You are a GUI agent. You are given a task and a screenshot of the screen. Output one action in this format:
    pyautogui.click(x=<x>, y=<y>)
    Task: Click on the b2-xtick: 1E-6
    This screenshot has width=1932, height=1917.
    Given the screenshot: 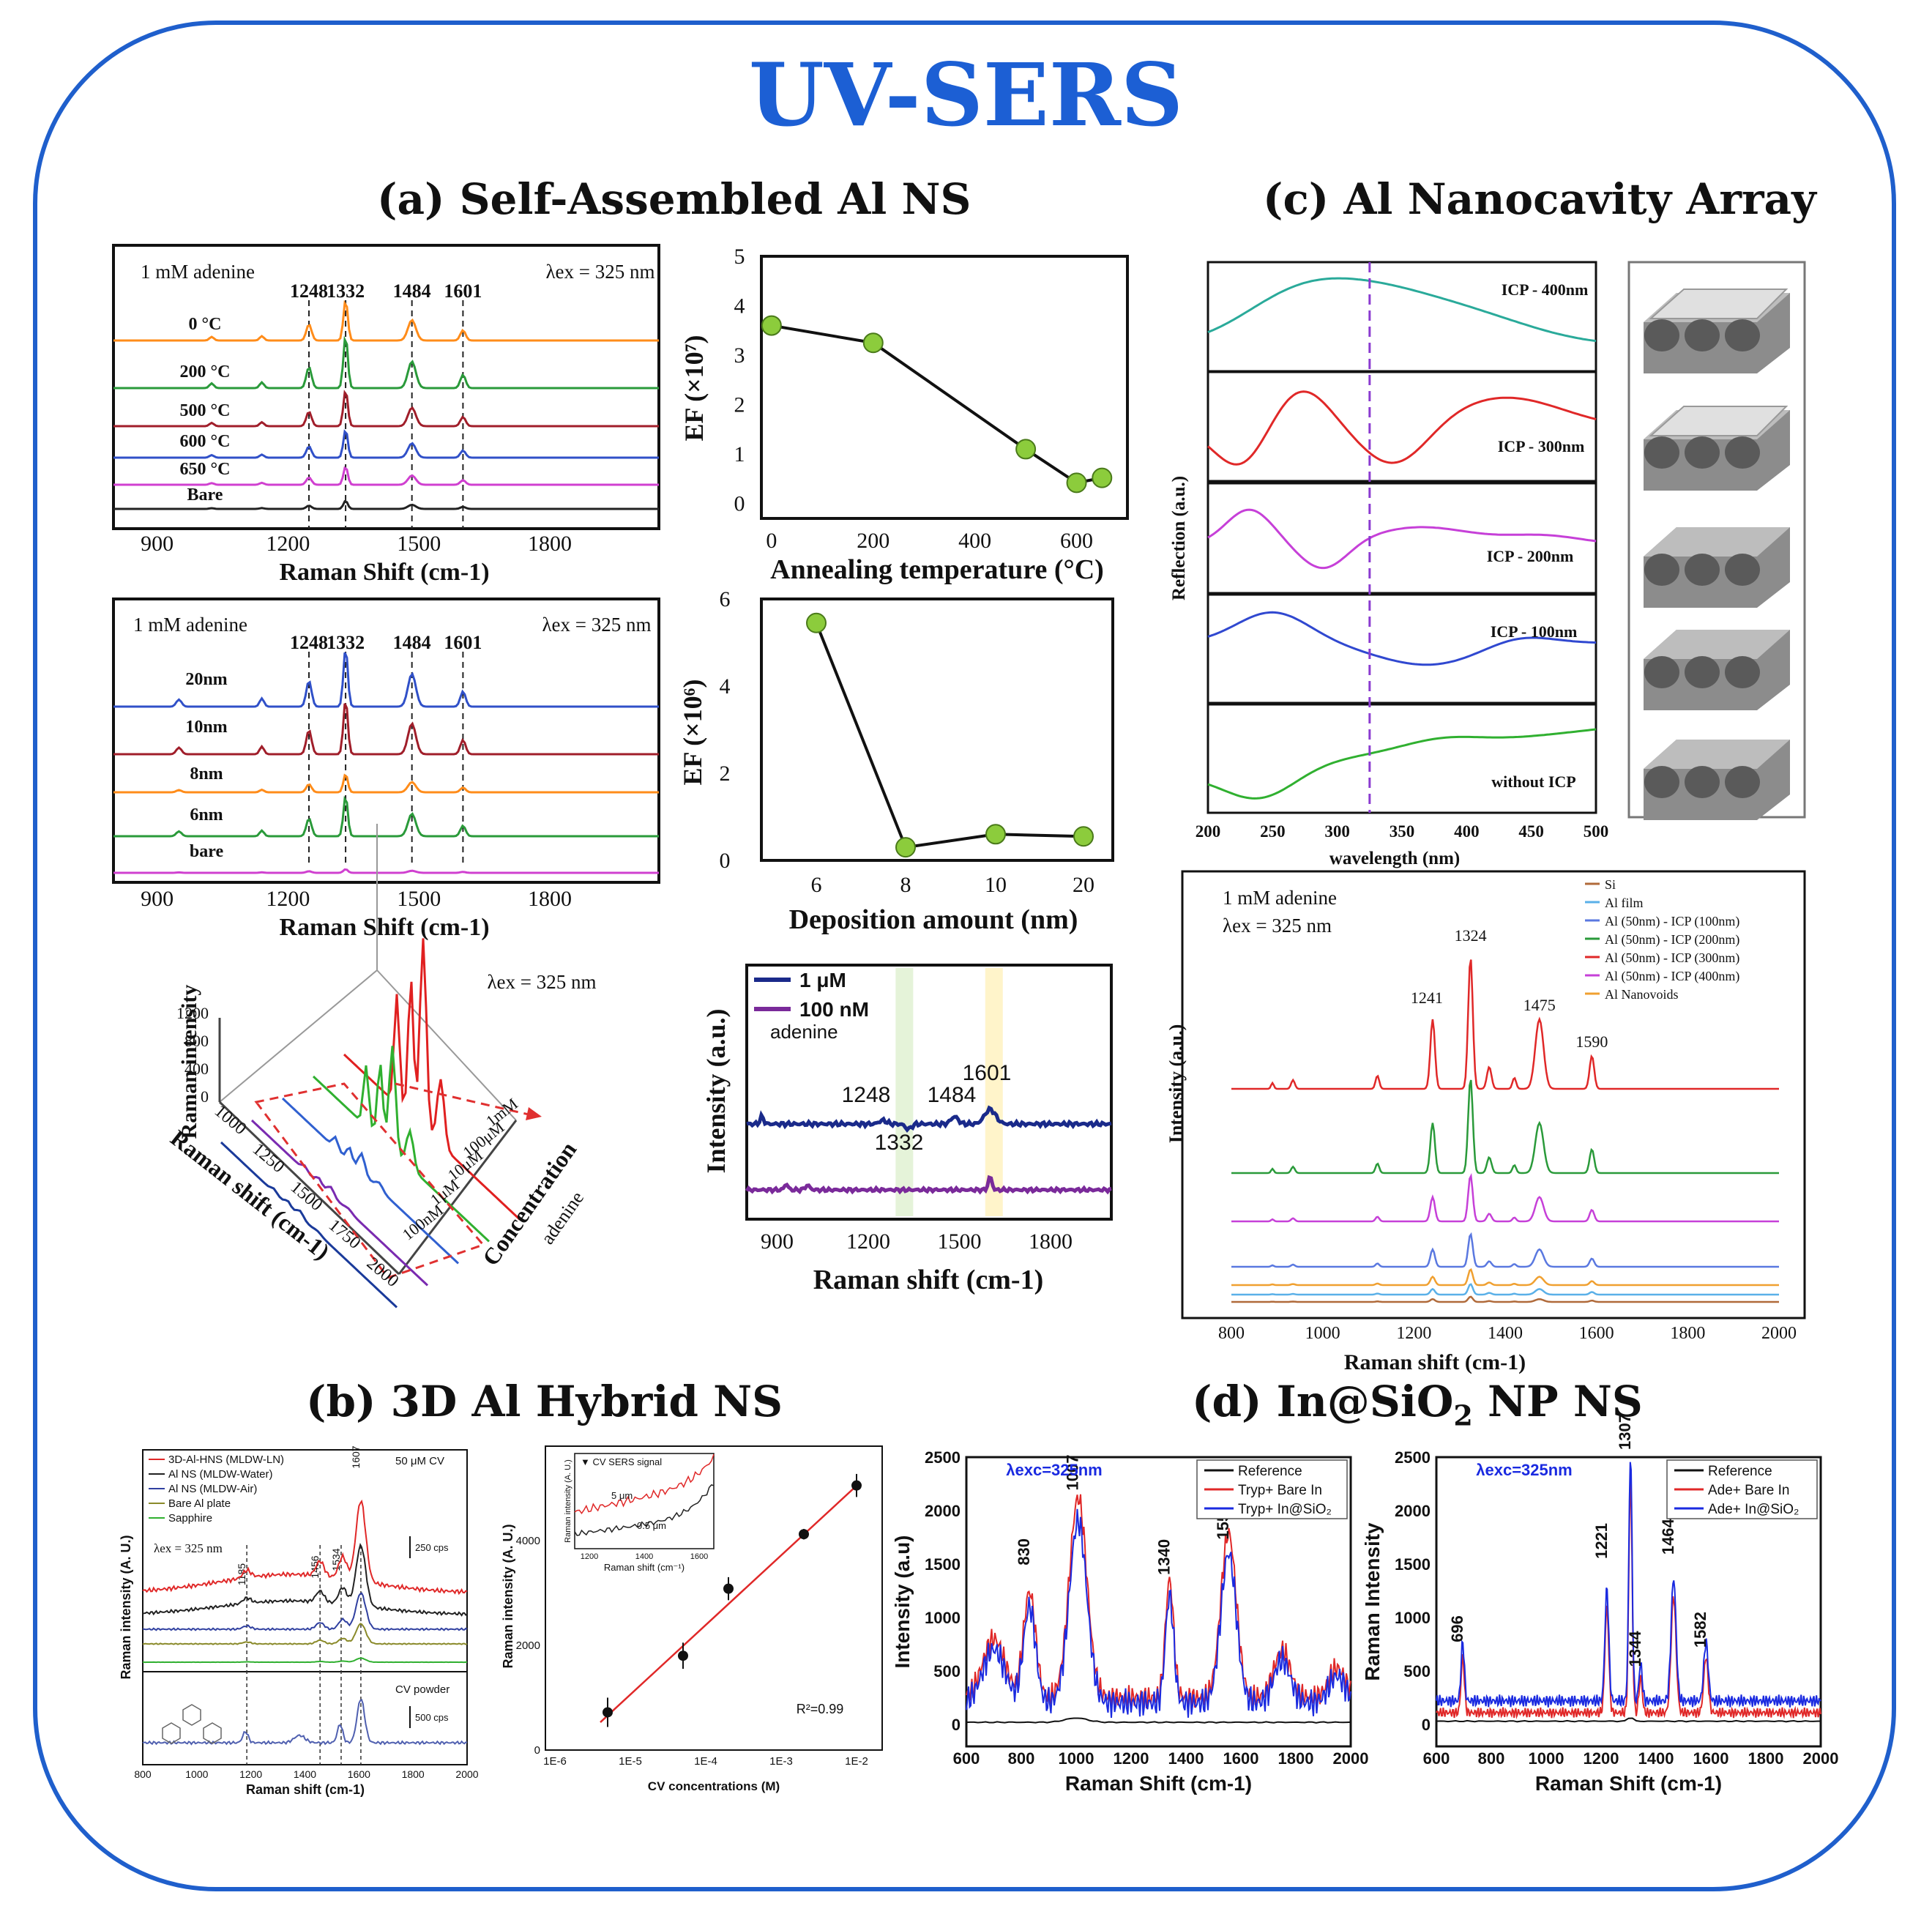 What is the action you would take?
    pyautogui.click(x=555, y=1762)
    